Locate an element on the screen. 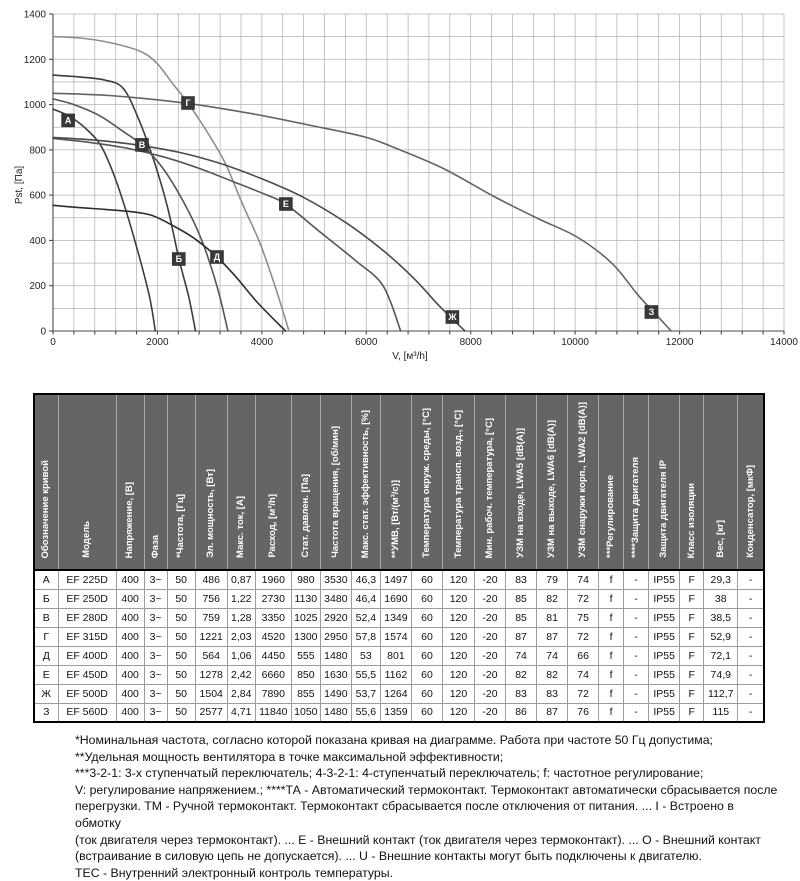 Image resolution: width=800 pixels, height=881 pixels. curve-id-cell: Г is located at coordinates (46, 636).